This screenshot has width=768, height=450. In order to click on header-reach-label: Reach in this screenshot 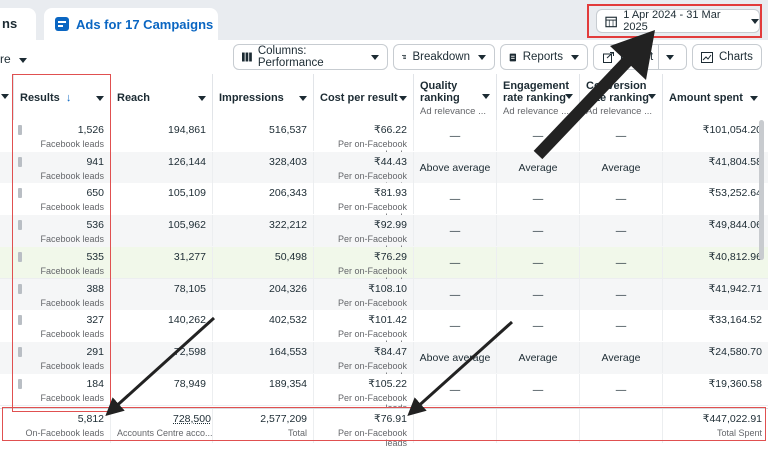, I will do `click(134, 98)`.